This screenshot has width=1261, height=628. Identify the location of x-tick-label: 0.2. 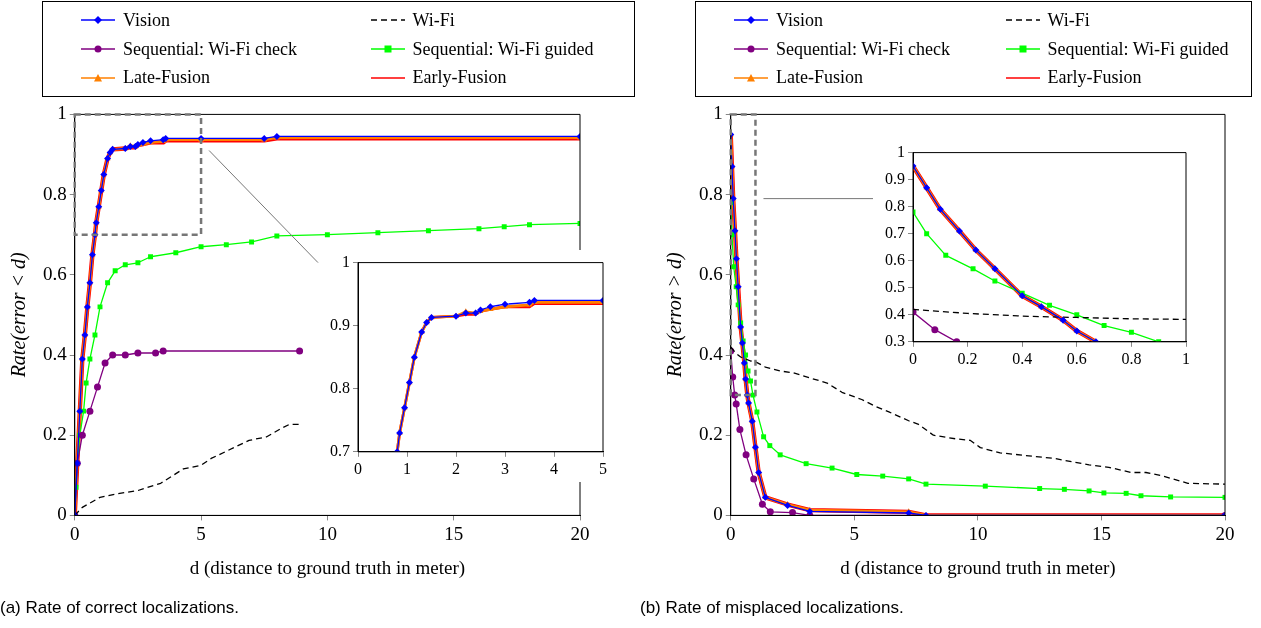
(967, 358).